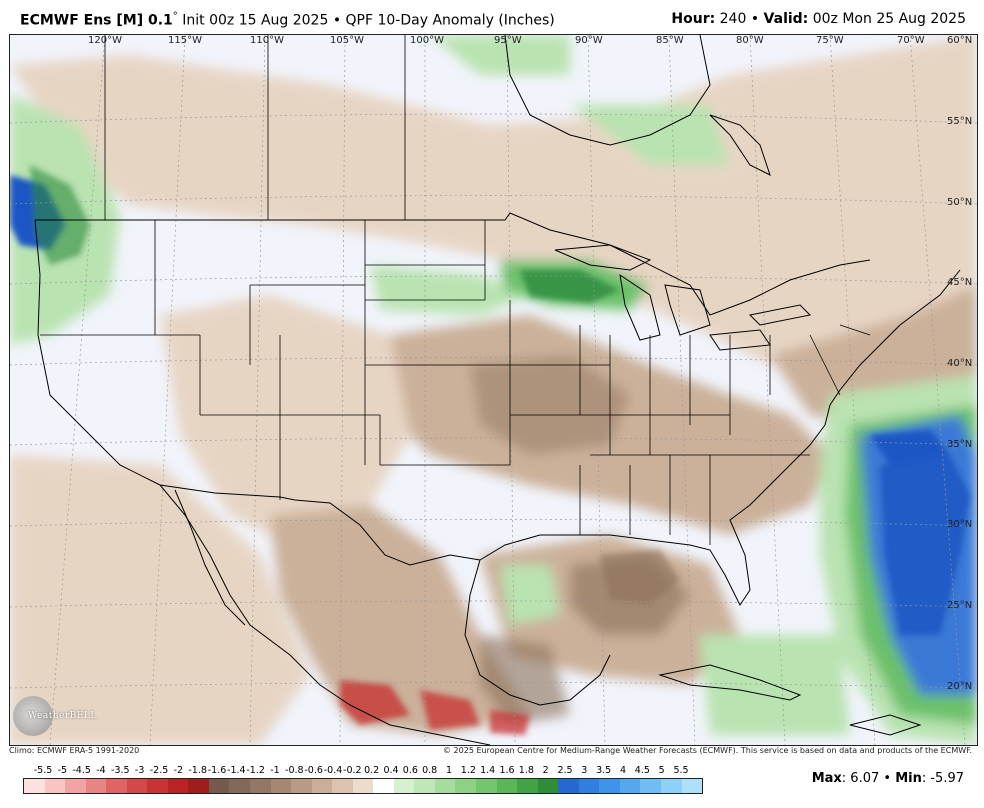  Describe the element at coordinates (925, 545) in the screenshot. I see `wet-blue-atlantic-core` at that location.